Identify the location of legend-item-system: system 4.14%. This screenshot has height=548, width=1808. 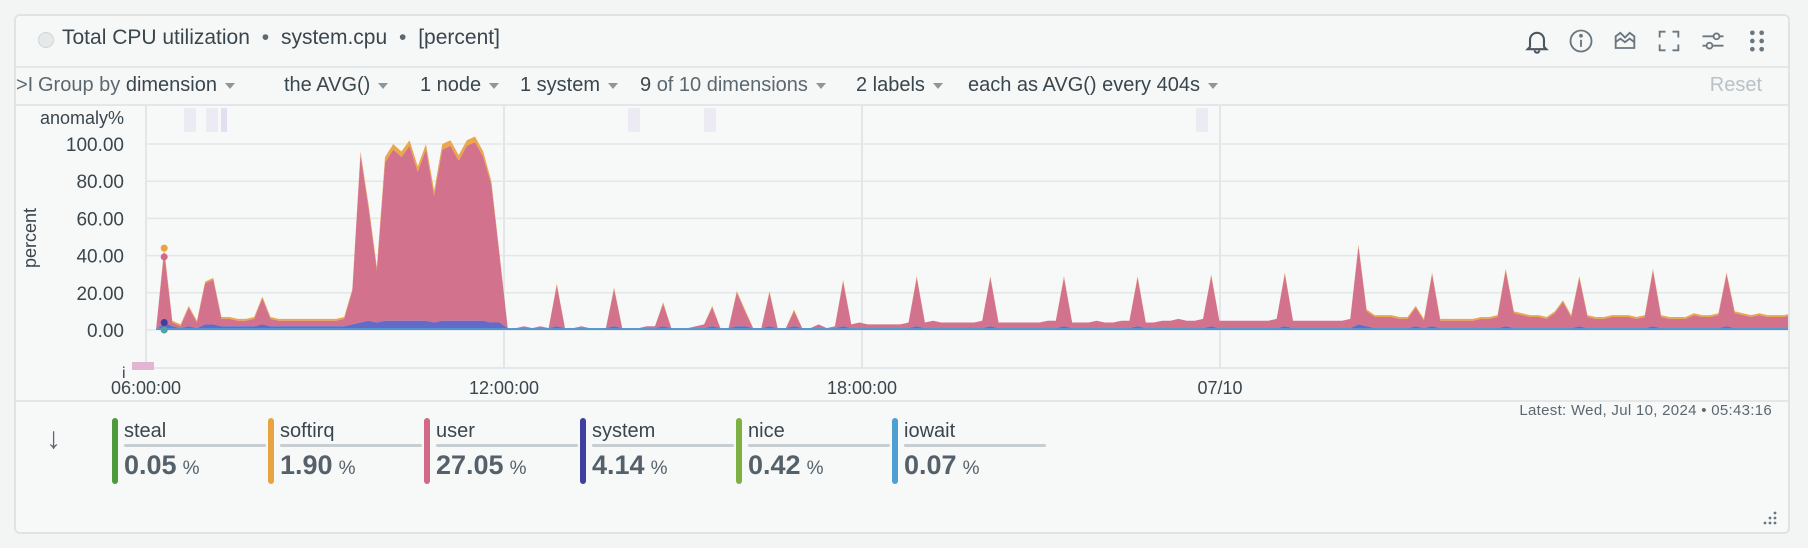
(660, 451).